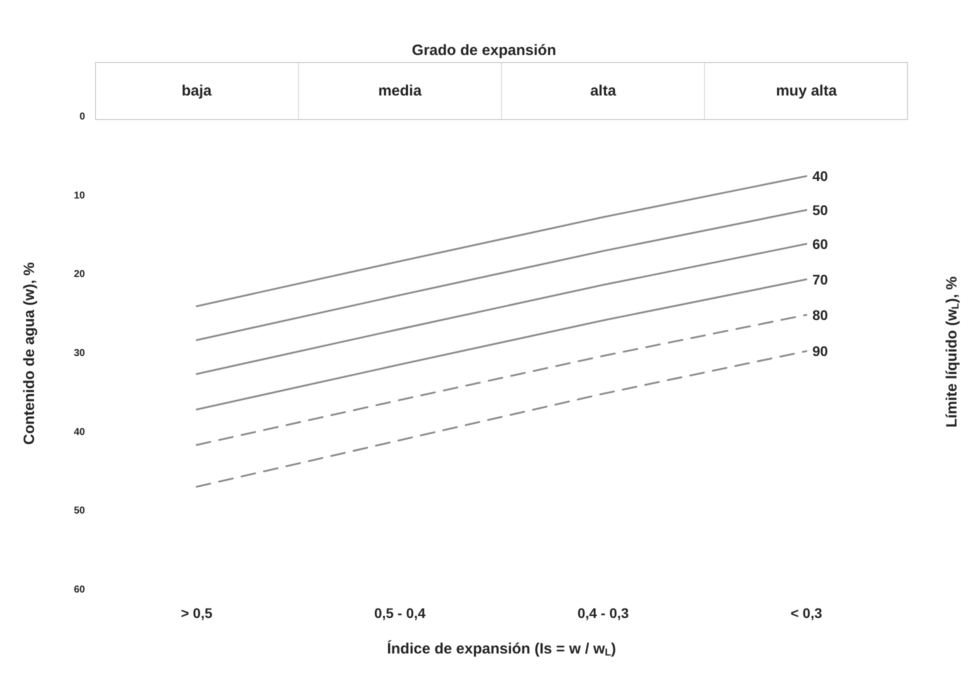  I want to click on text: alta, so click(603, 91).